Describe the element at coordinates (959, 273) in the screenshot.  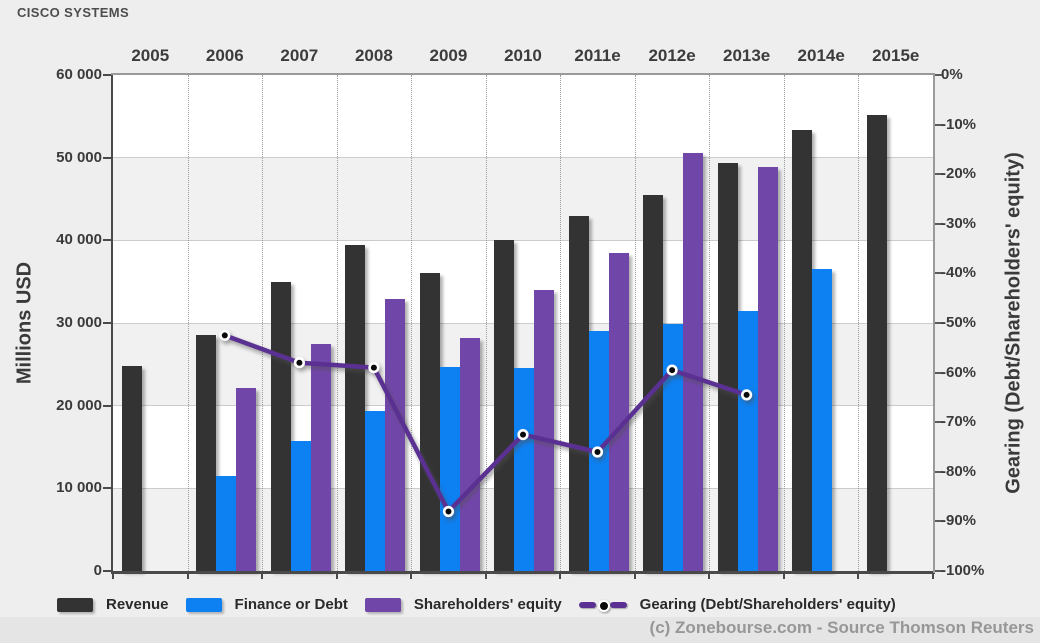
I see `y-tick-label-right: -40%` at that location.